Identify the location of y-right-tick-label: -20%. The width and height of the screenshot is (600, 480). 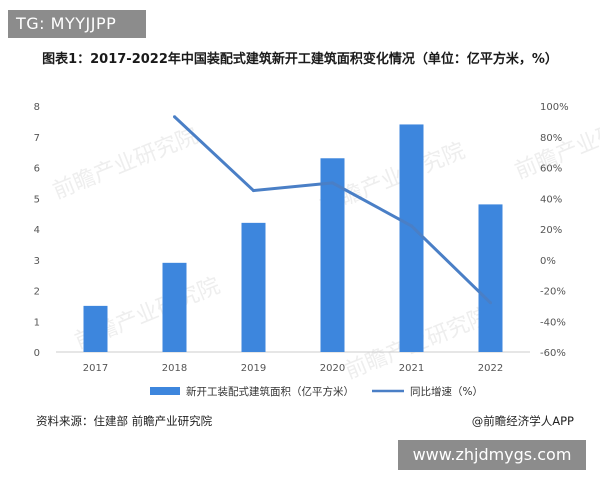
(553, 292).